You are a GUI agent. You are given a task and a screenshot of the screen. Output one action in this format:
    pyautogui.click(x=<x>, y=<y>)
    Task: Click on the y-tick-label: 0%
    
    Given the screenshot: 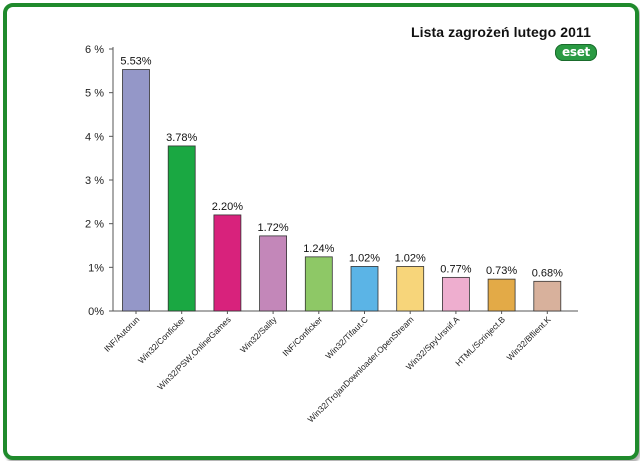 What is the action you would take?
    pyautogui.click(x=96, y=312)
    